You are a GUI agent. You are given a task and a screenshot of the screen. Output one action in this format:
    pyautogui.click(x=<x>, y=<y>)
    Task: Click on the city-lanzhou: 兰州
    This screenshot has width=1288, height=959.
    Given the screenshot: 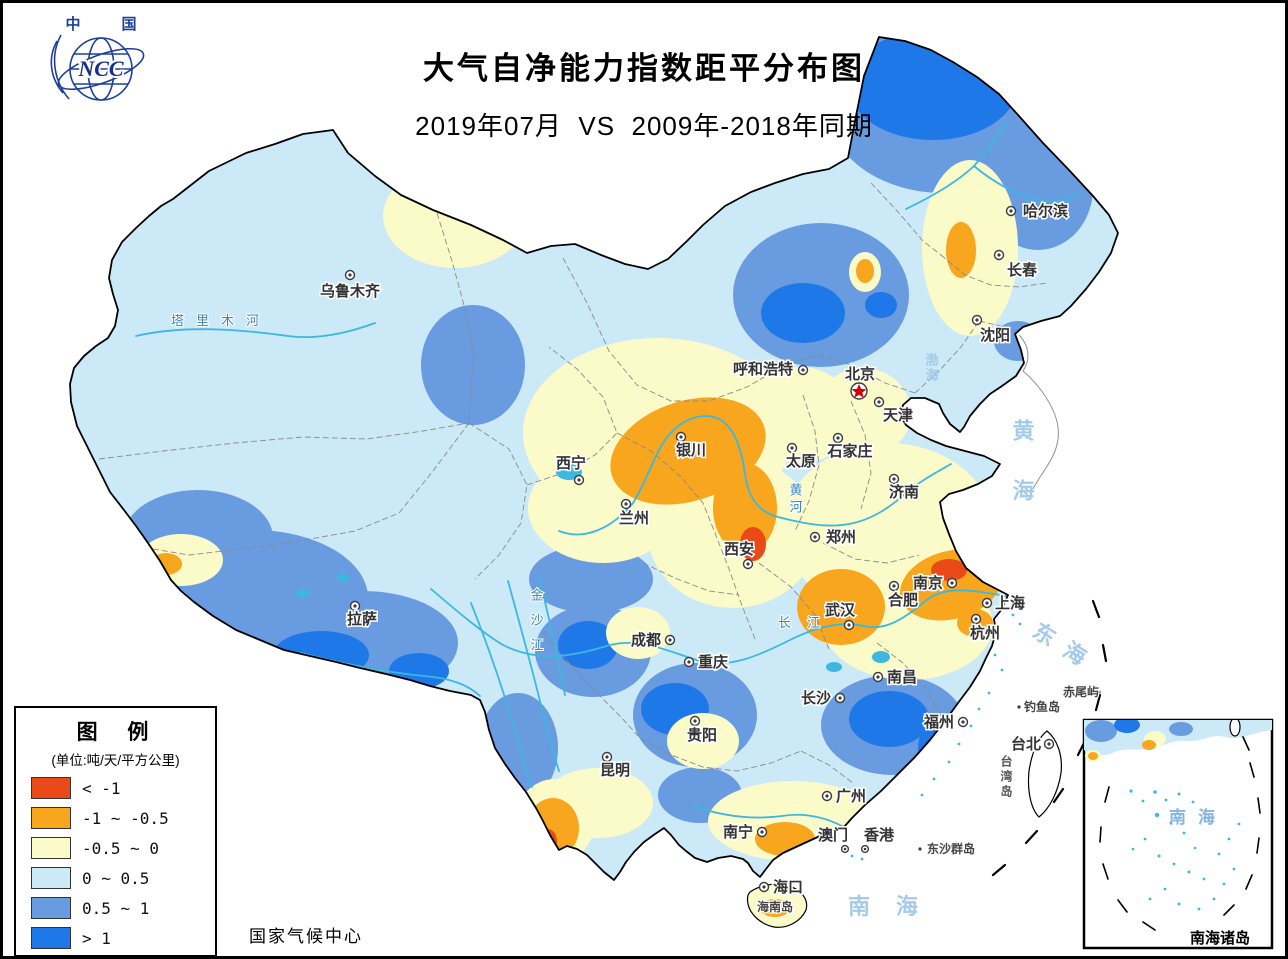 What is the action you would take?
    pyautogui.click(x=634, y=513)
    